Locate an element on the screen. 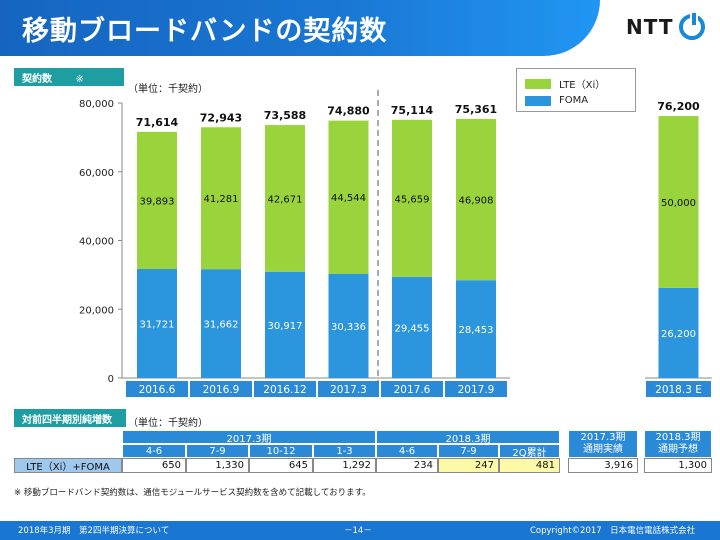  chart-unit-label: （単位：千契約） is located at coordinates (168, 89).